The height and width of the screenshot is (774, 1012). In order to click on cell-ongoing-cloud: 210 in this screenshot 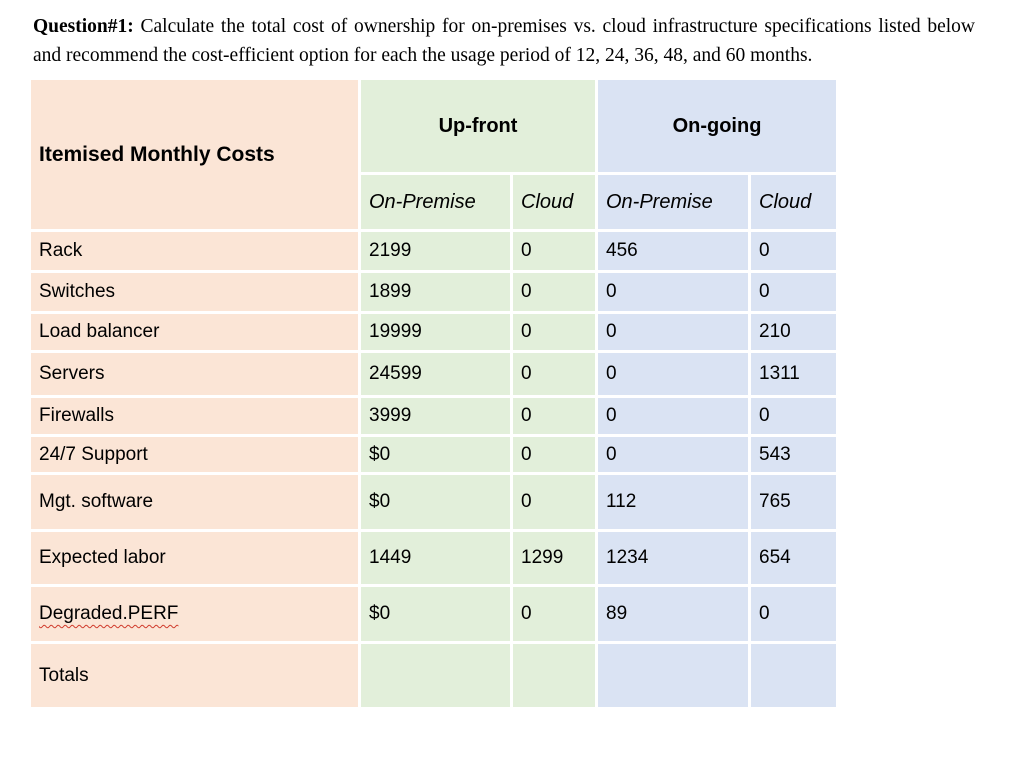, I will do `click(793, 332)`.